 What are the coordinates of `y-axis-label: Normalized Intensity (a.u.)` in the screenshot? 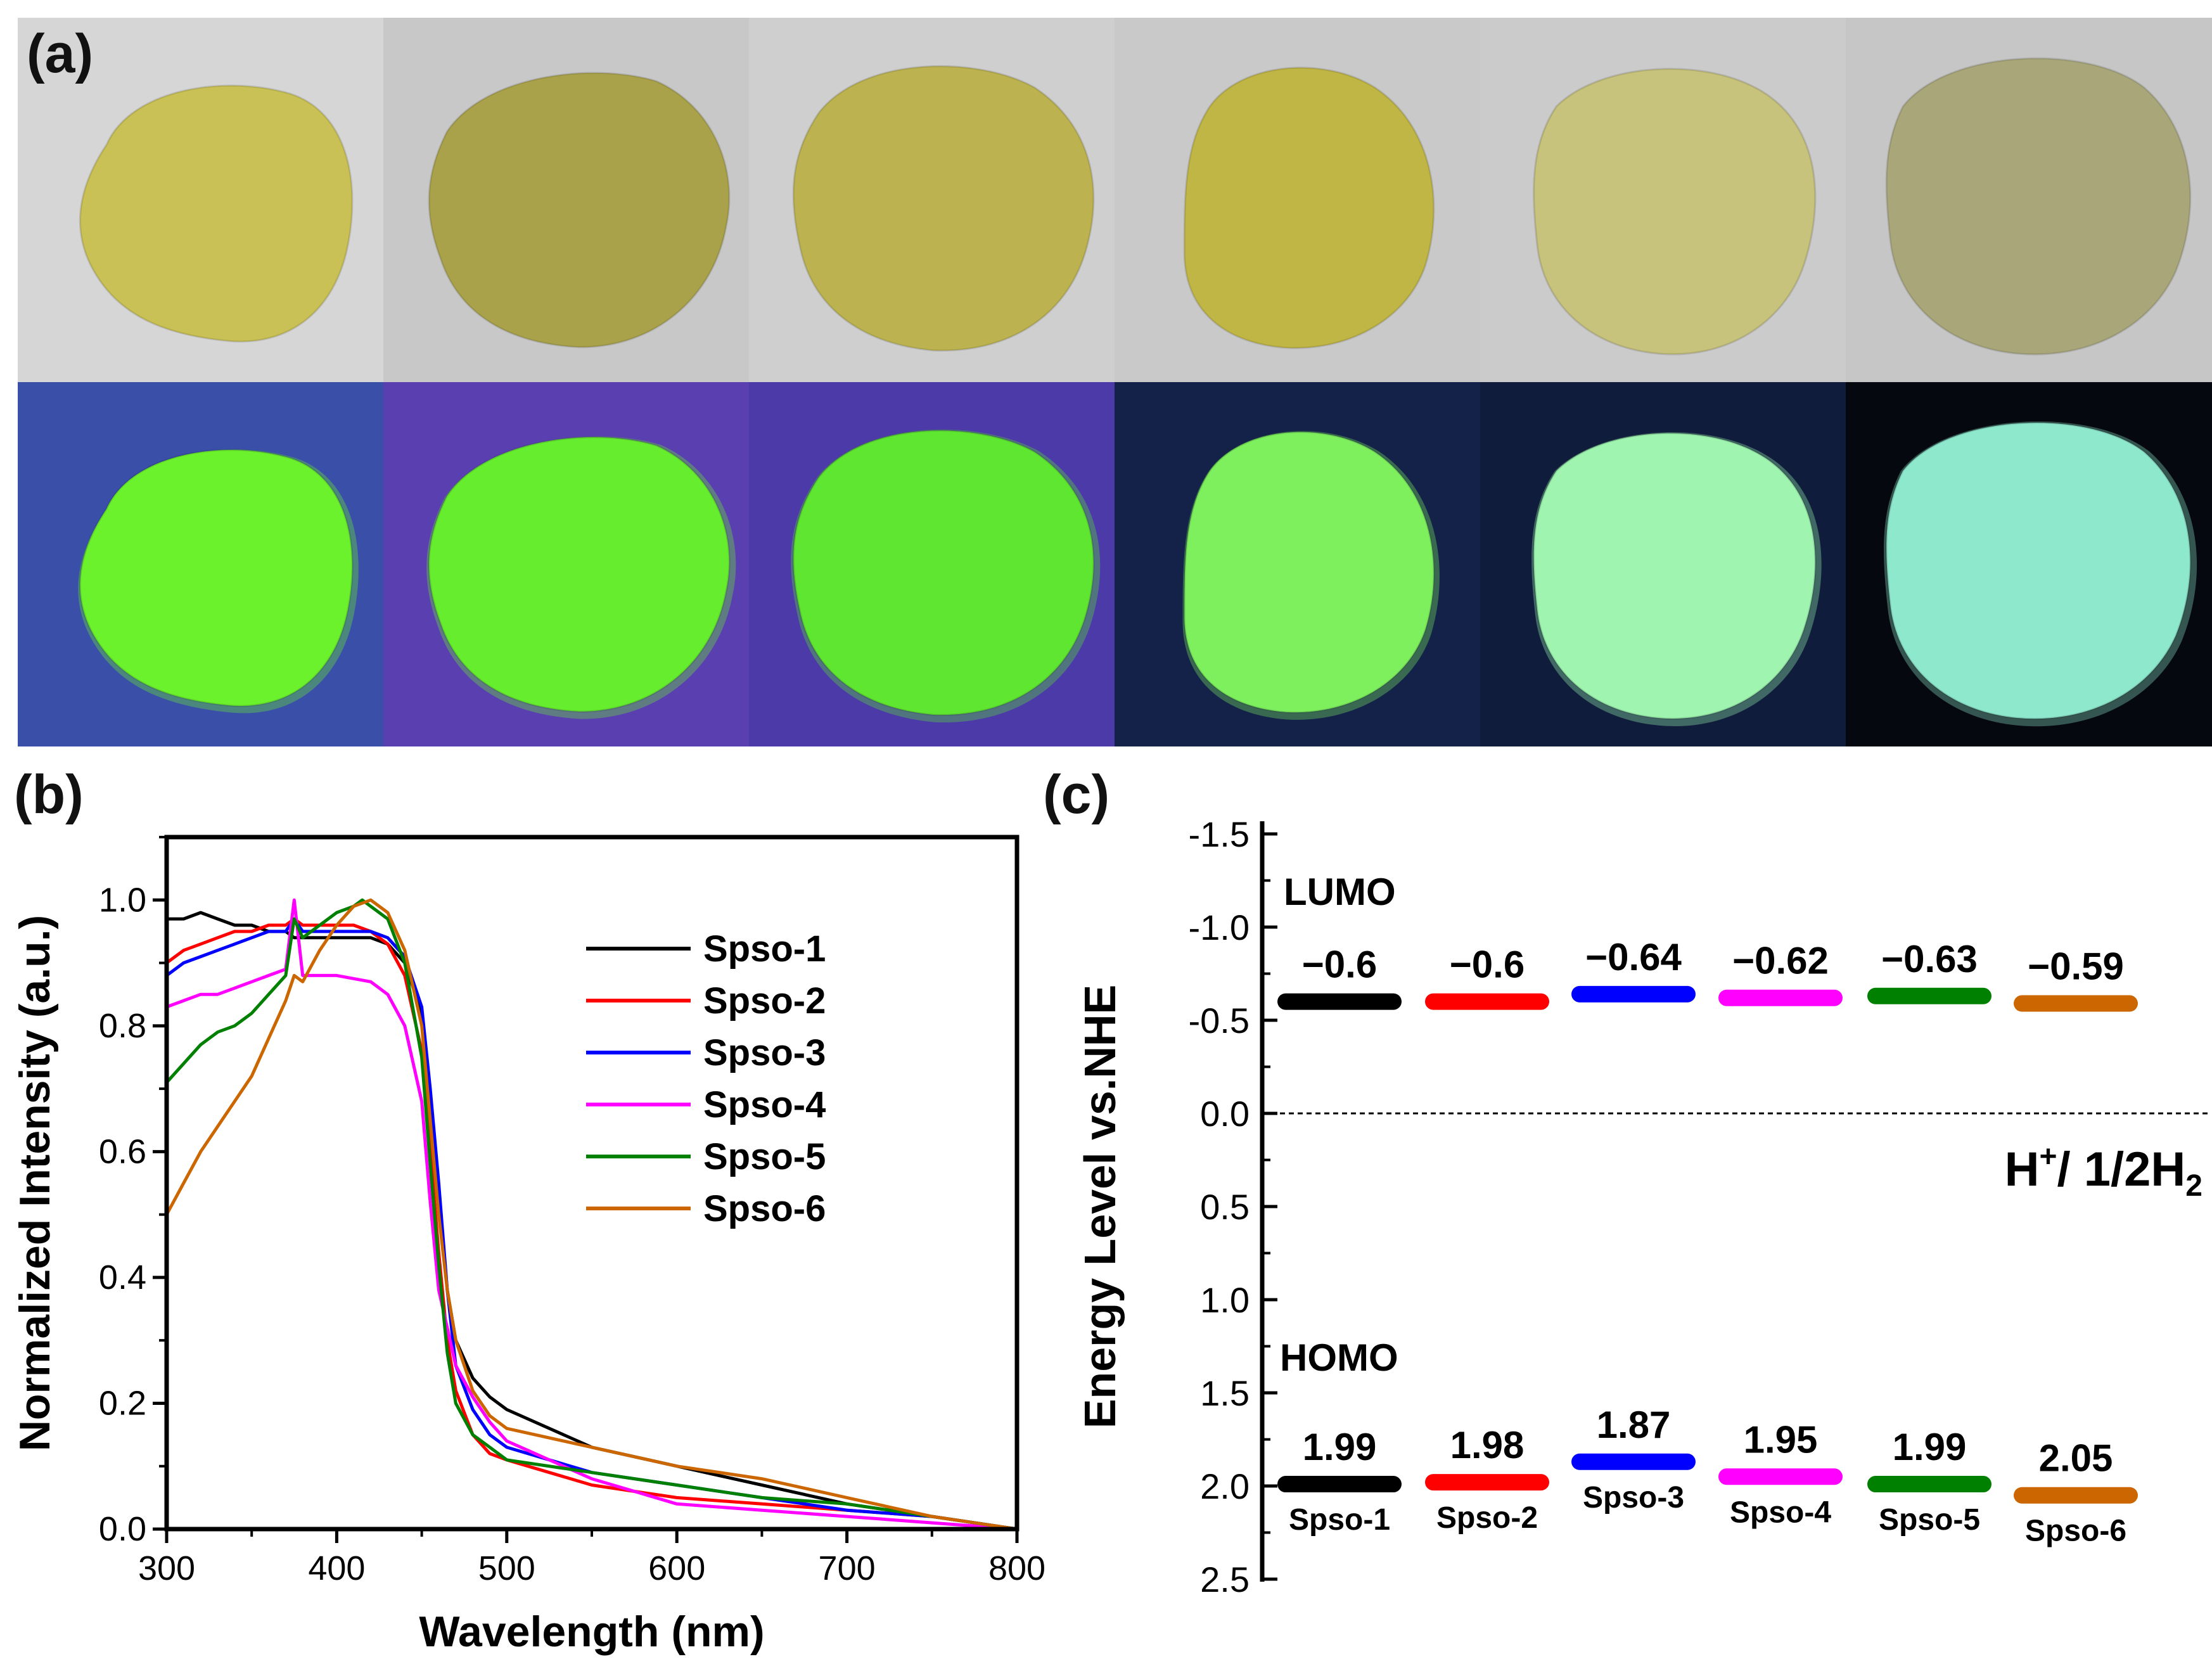 It's located at (35, 1183).